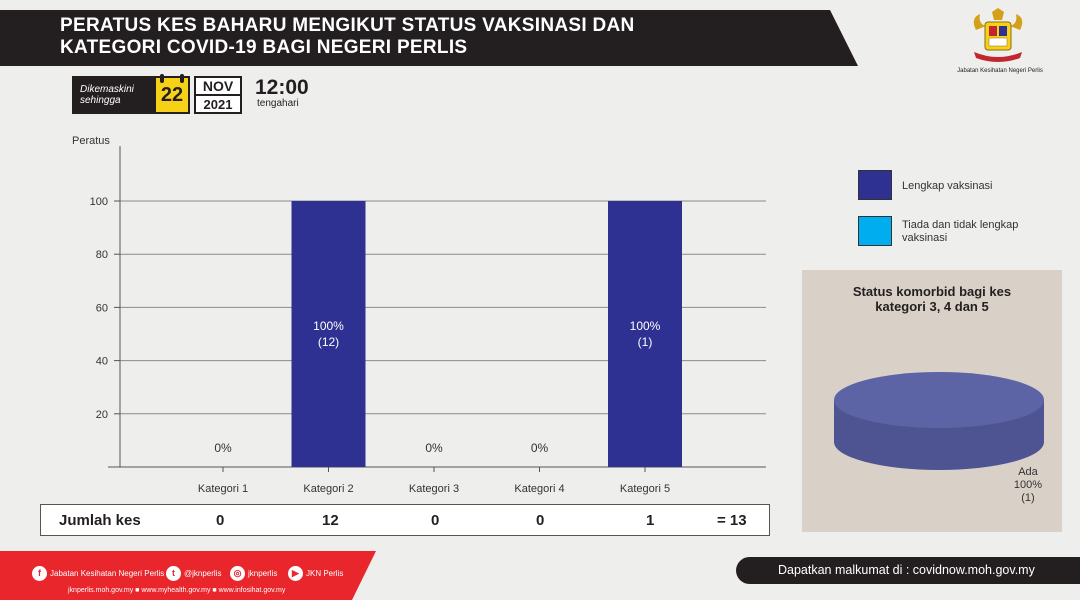  Describe the element at coordinates (99, 202) in the screenshot. I see `y-tick-label-100: 100` at that location.